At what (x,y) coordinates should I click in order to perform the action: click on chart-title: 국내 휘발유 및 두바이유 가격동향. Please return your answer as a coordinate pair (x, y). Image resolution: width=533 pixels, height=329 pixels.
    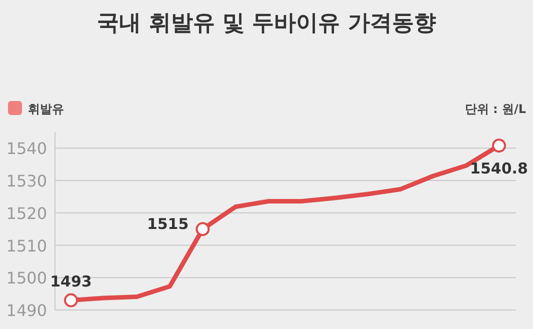
    Looking at the image, I should click on (266, 23).